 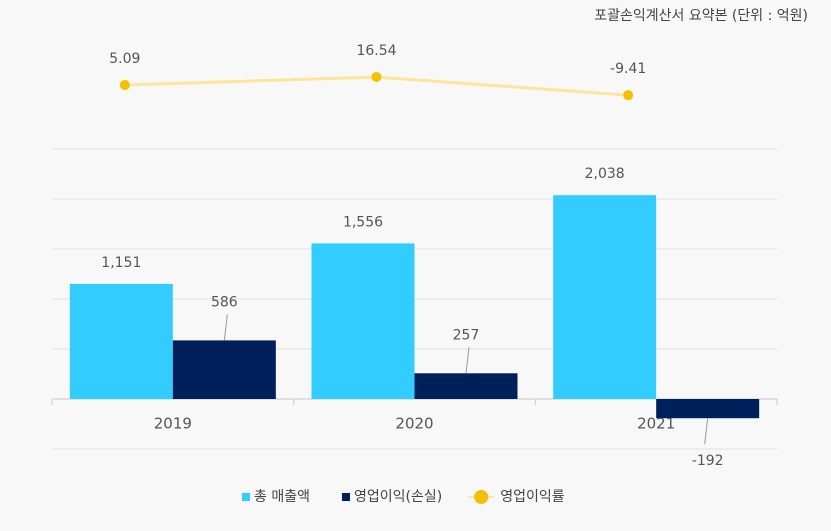 What do you see at coordinates (282, 497) in the screenshot?
I see `legend-label: 총 매출액` at bounding box center [282, 497].